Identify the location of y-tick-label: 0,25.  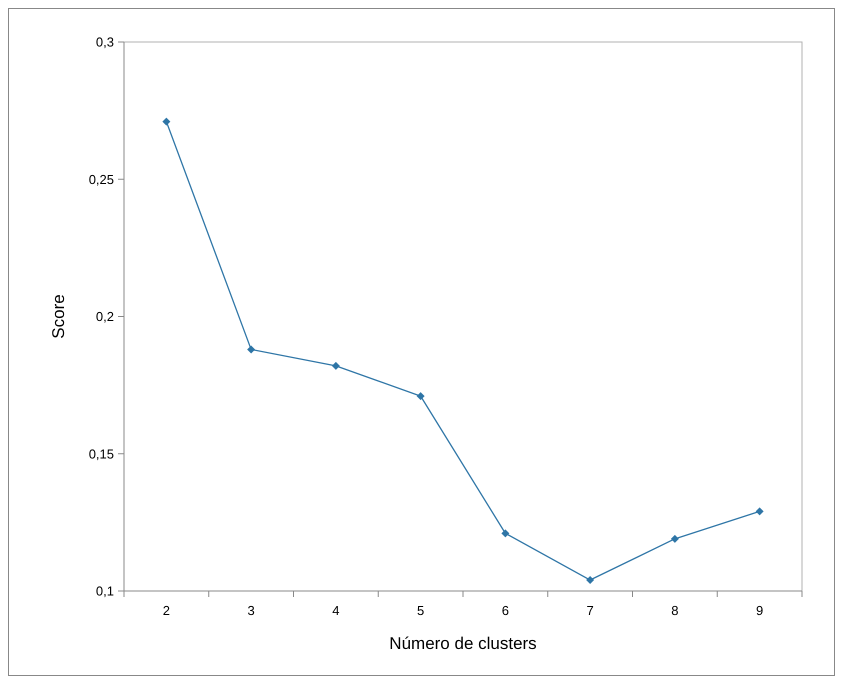
(101, 179).